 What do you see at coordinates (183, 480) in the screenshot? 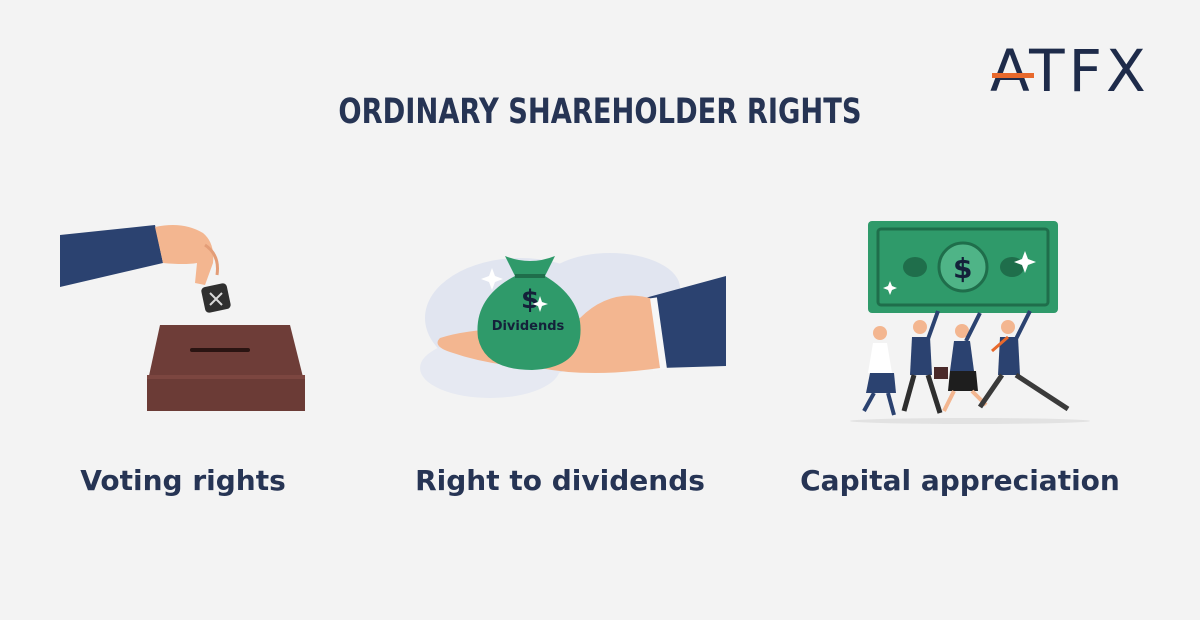
I see `voting-rights-label: Voting rights` at bounding box center [183, 480].